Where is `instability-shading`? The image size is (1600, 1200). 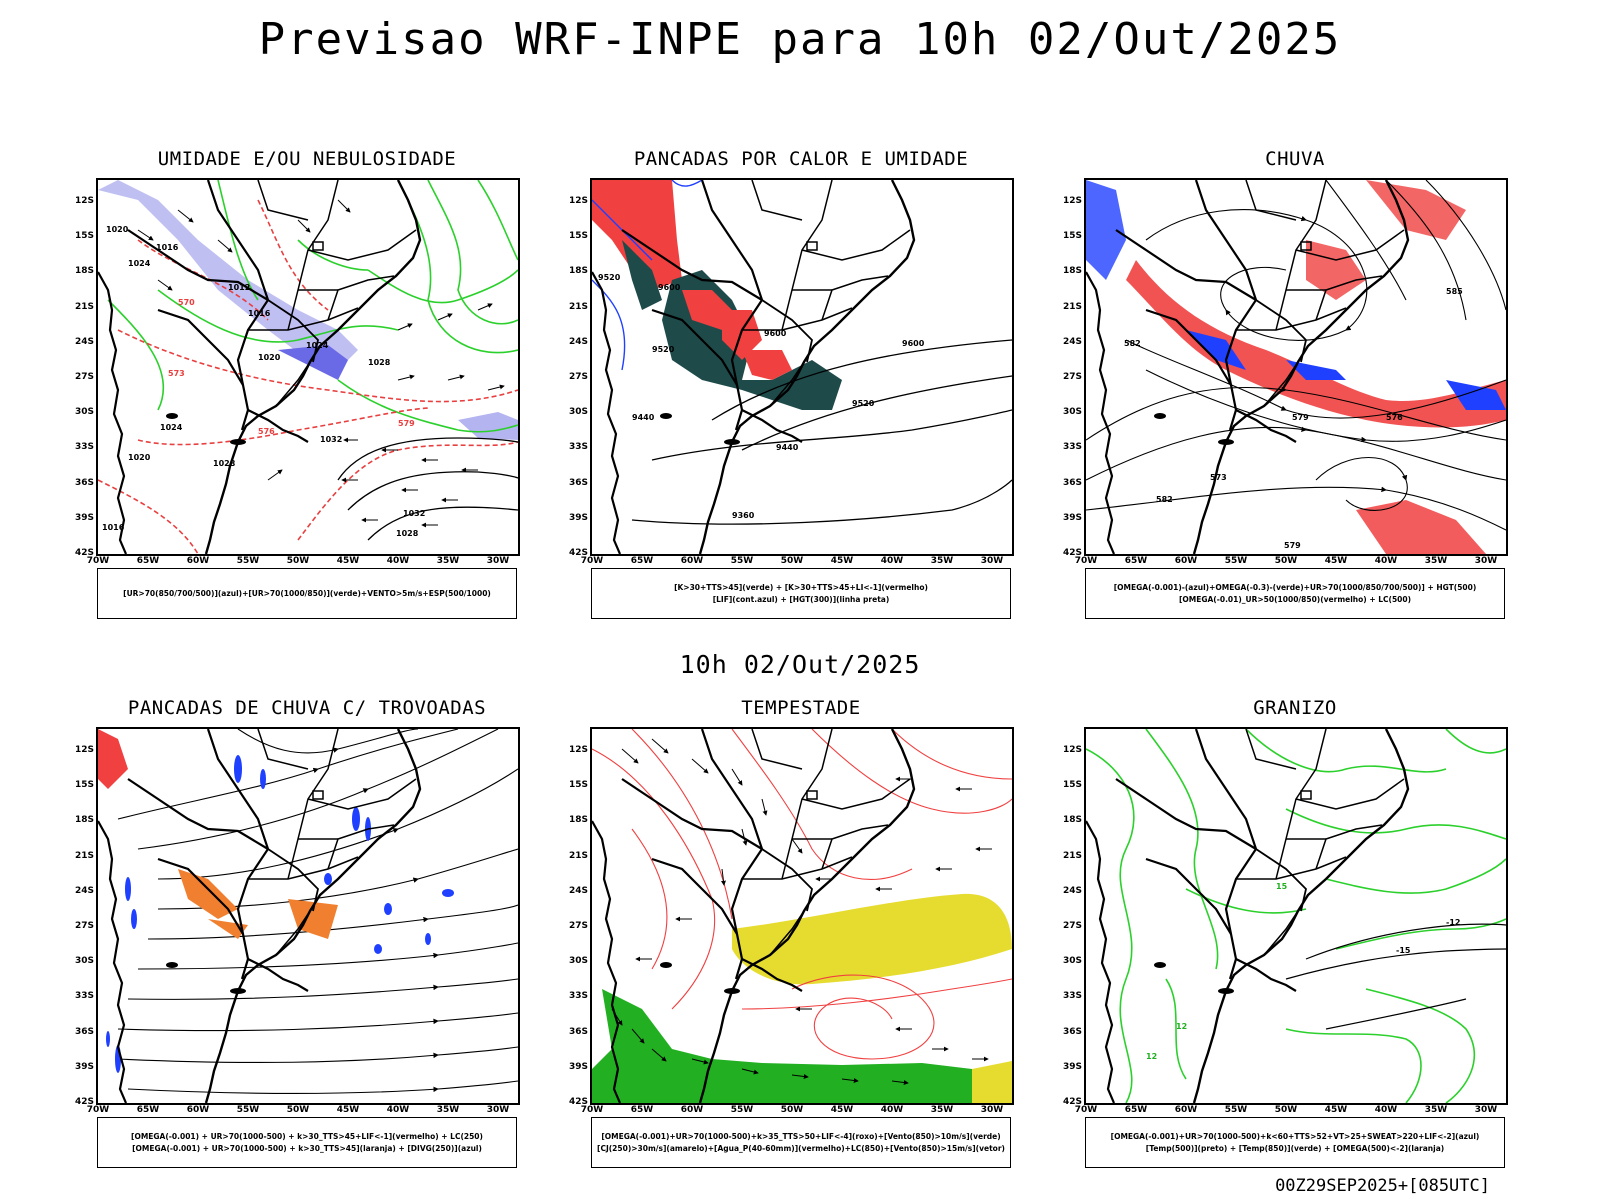
instability-shading is located at coordinates (717, 295).